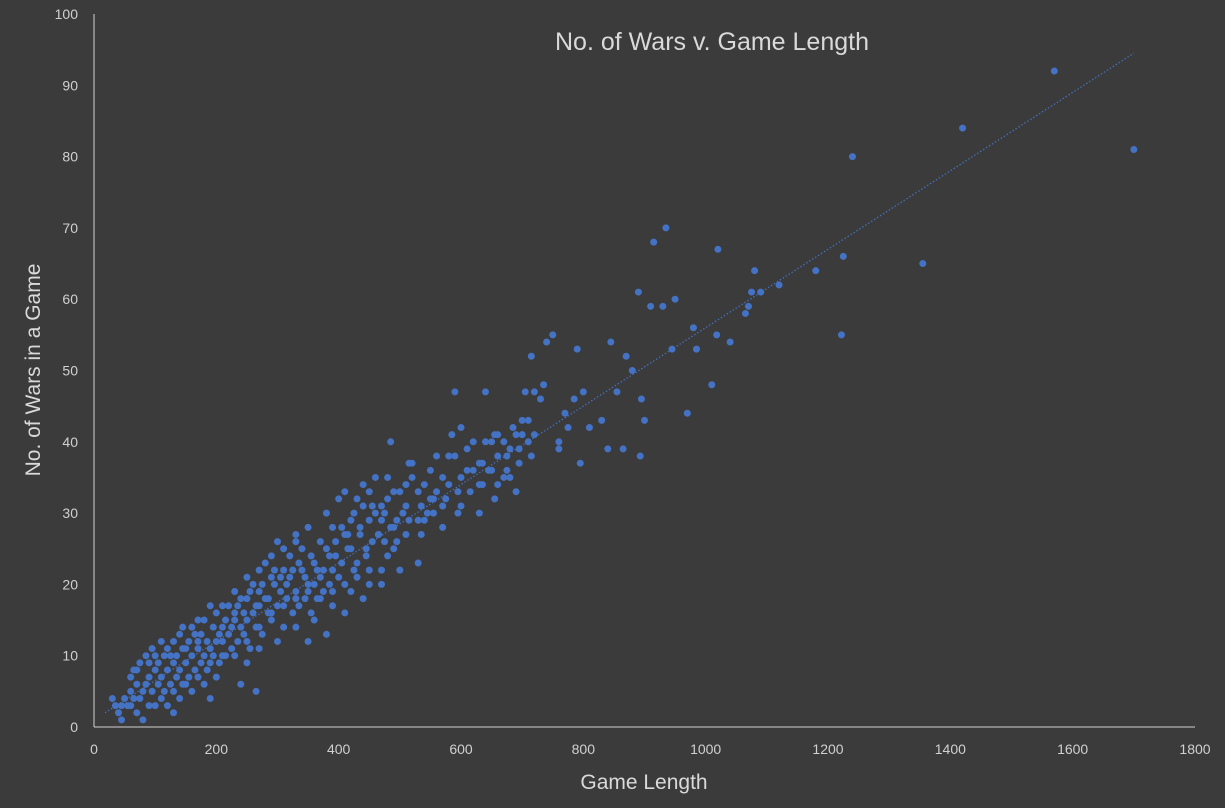 This screenshot has width=1225, height=808. I want to click on y-tick-label: 30, so click(70, 513).